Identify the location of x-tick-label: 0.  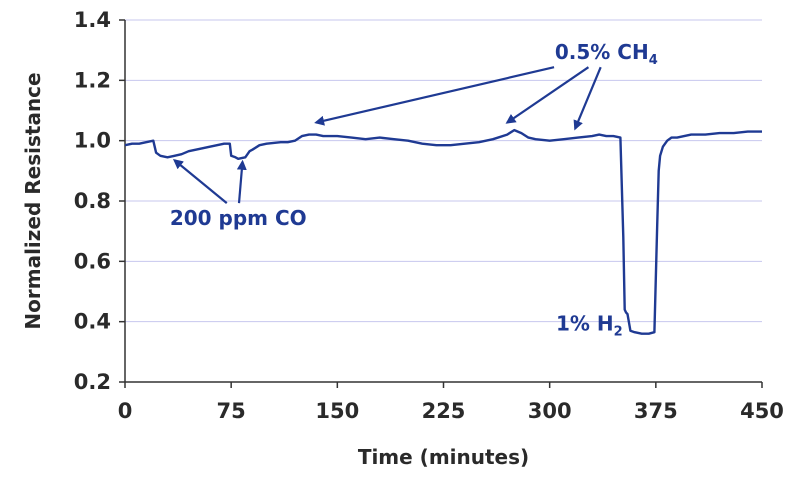
(125, 411).